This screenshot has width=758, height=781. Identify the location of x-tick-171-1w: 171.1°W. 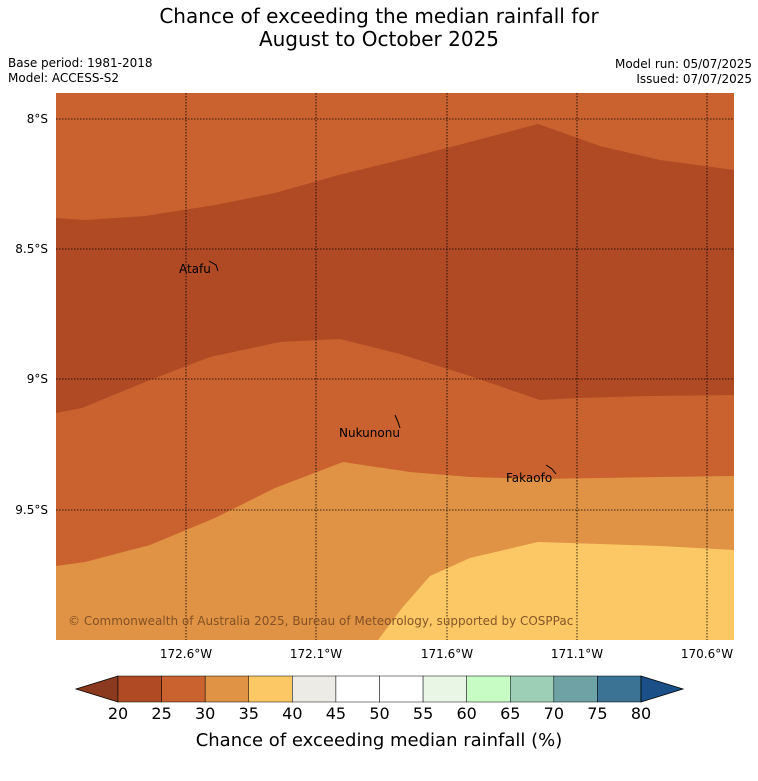
(577, 654).